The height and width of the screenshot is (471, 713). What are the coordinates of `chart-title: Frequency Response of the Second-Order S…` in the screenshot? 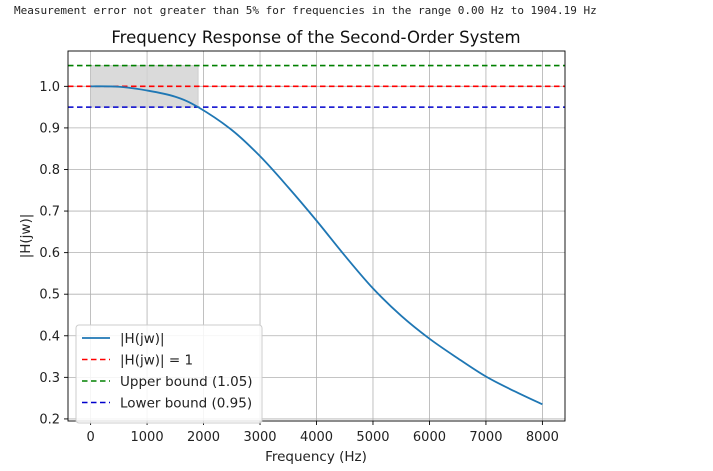 It's located at (315, 37).